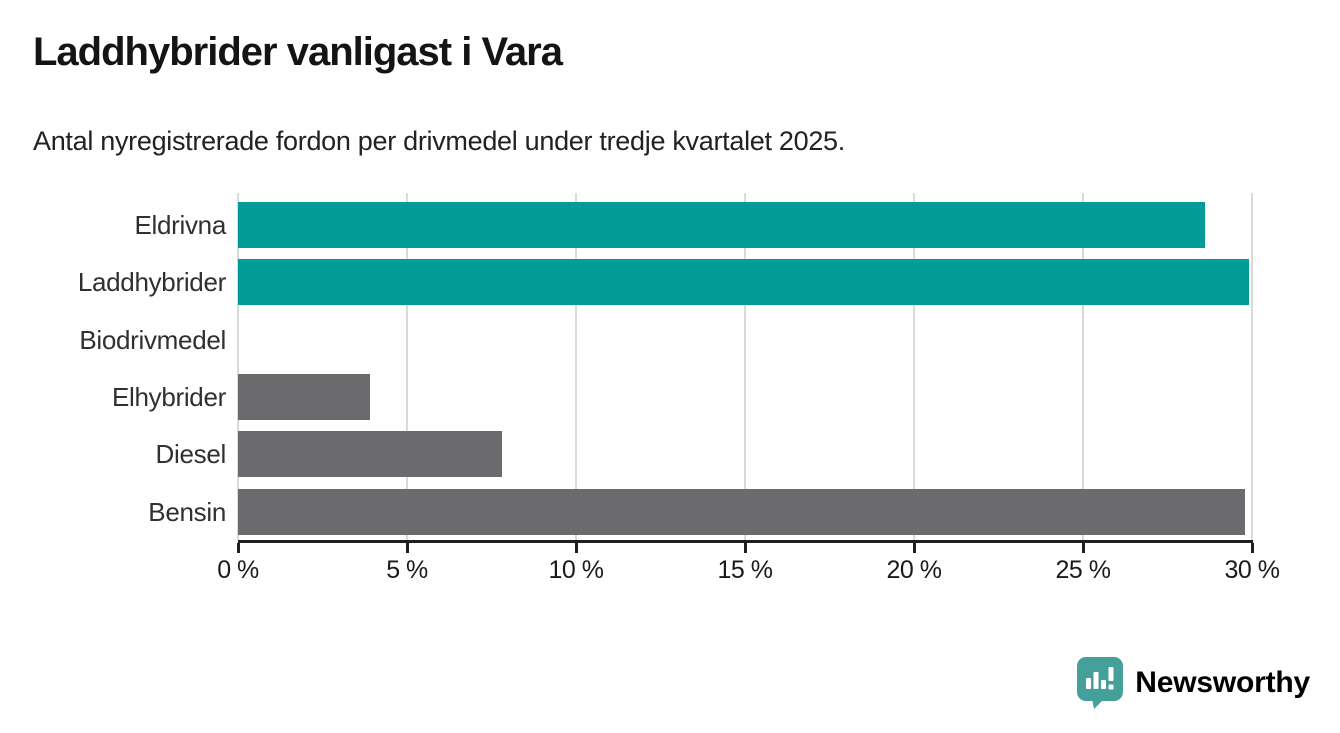 Image resolution: width=1340 pixels, height=733 pixels. Describe the element at coordinates (745, 541) in the screenshot. I see `x-axis-line` at that location.